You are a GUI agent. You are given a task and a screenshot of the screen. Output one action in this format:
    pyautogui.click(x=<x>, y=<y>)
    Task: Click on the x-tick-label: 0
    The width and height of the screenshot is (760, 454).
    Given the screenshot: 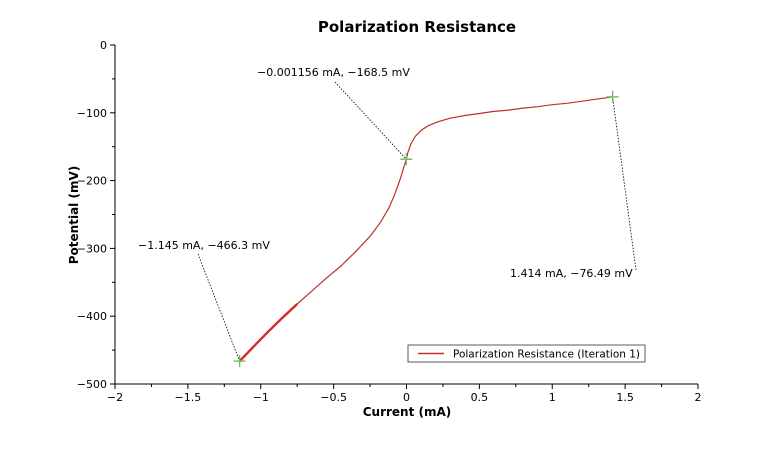 What is the action you would take?
    pyautogui.click(x=406, y=397)
    